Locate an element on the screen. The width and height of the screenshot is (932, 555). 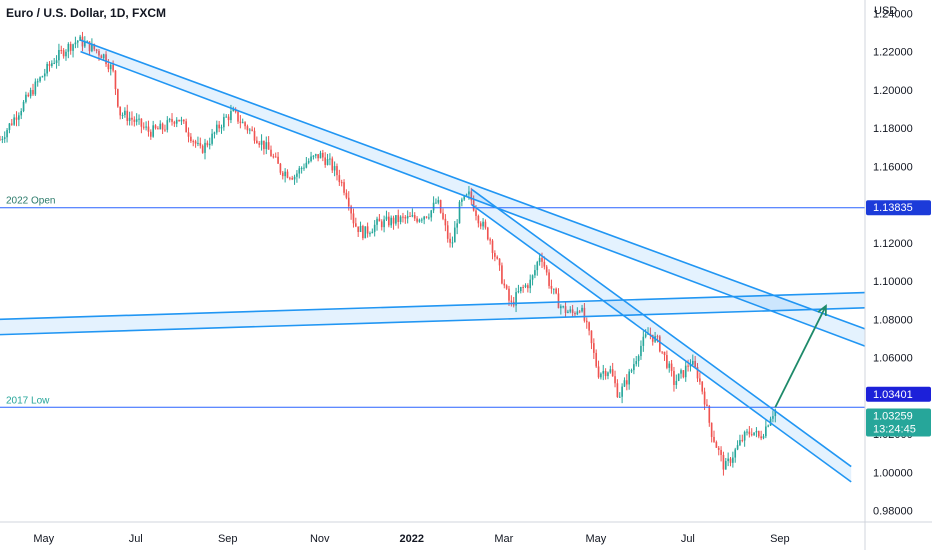
arrow-shaft is located at coordinates (800, 356).